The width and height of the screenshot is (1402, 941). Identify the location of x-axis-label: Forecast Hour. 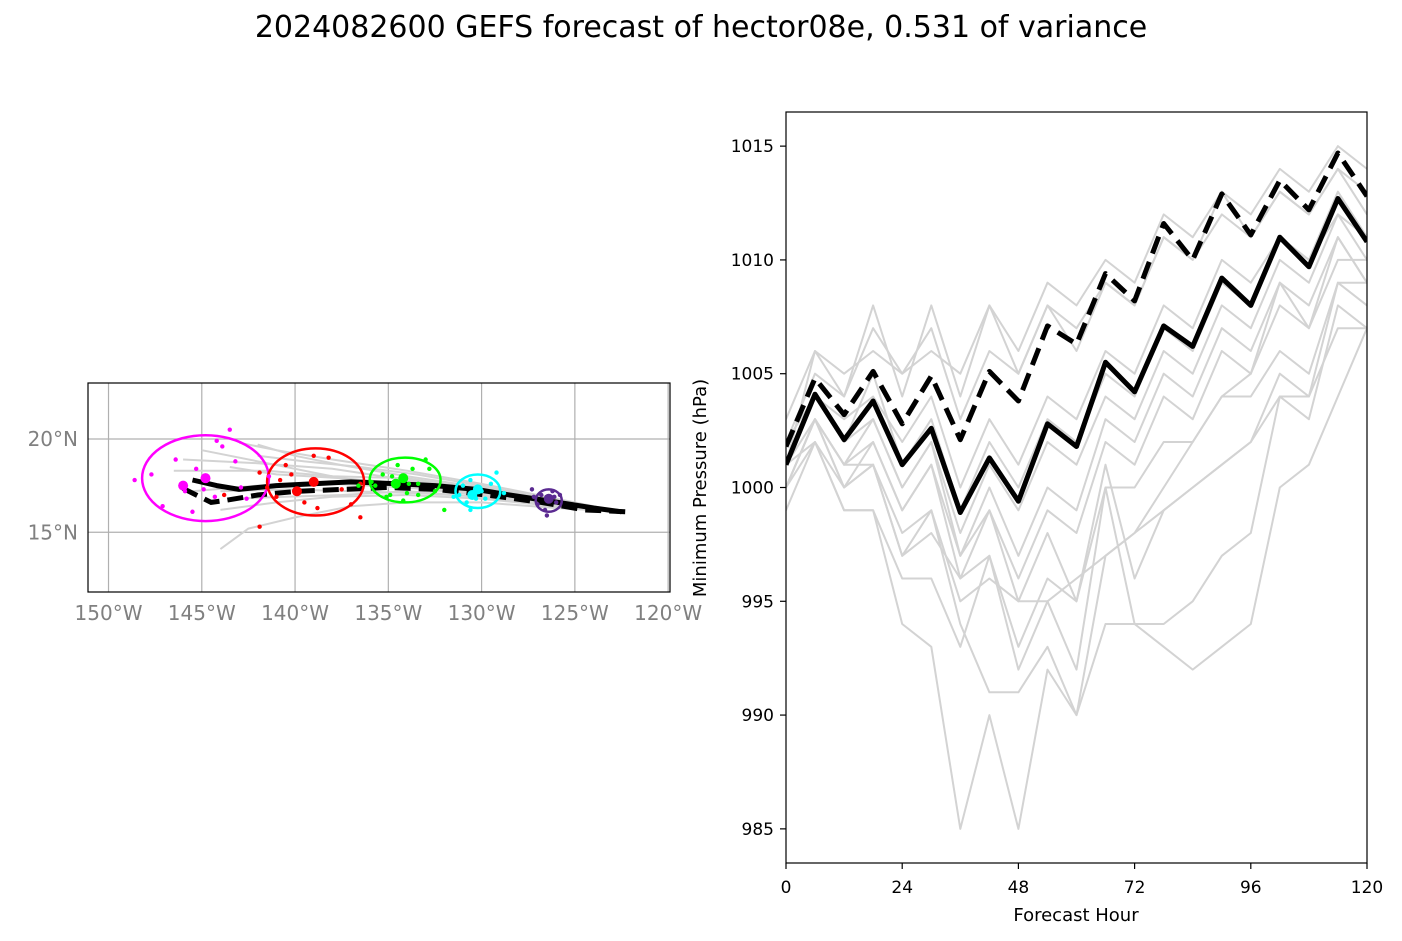
(1076, 915).